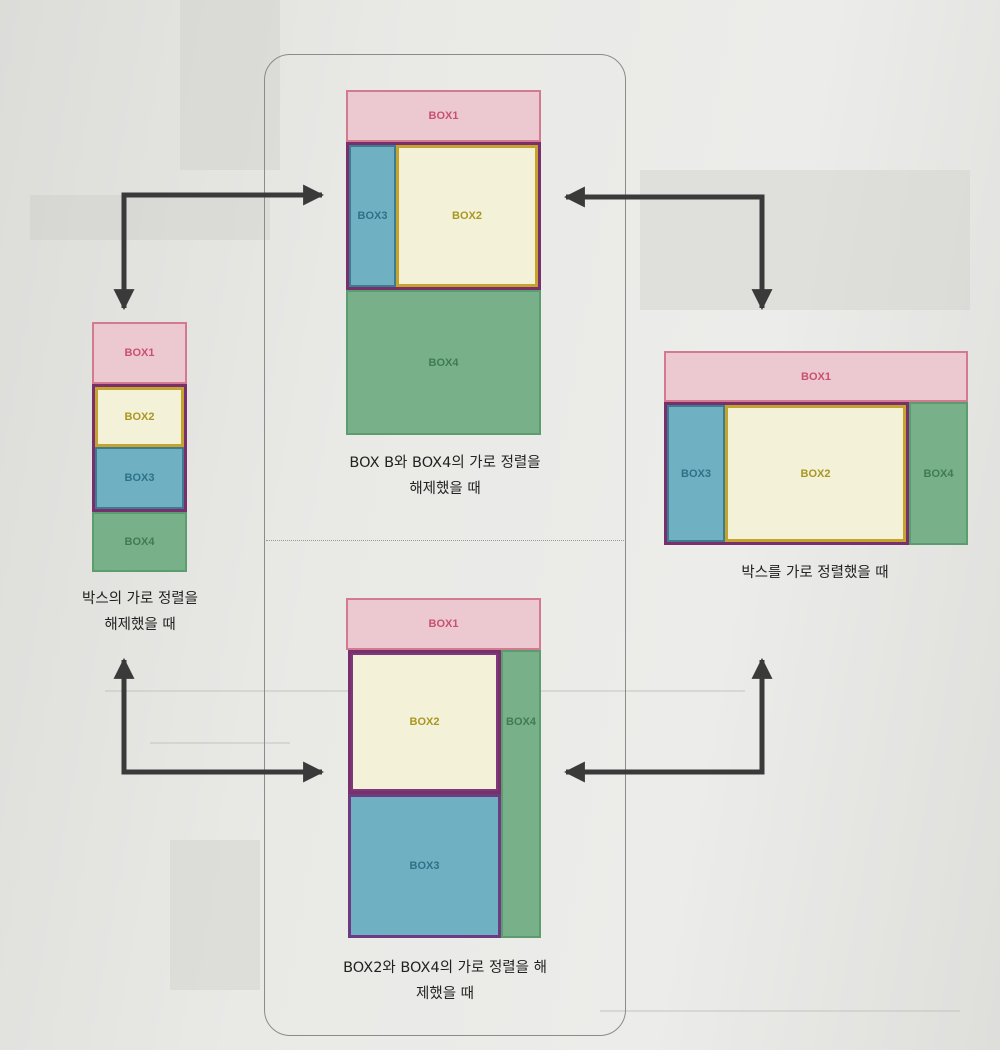  I want to click on caption-right: 박스를 가로 정렬했을 때, so click(815, 573).